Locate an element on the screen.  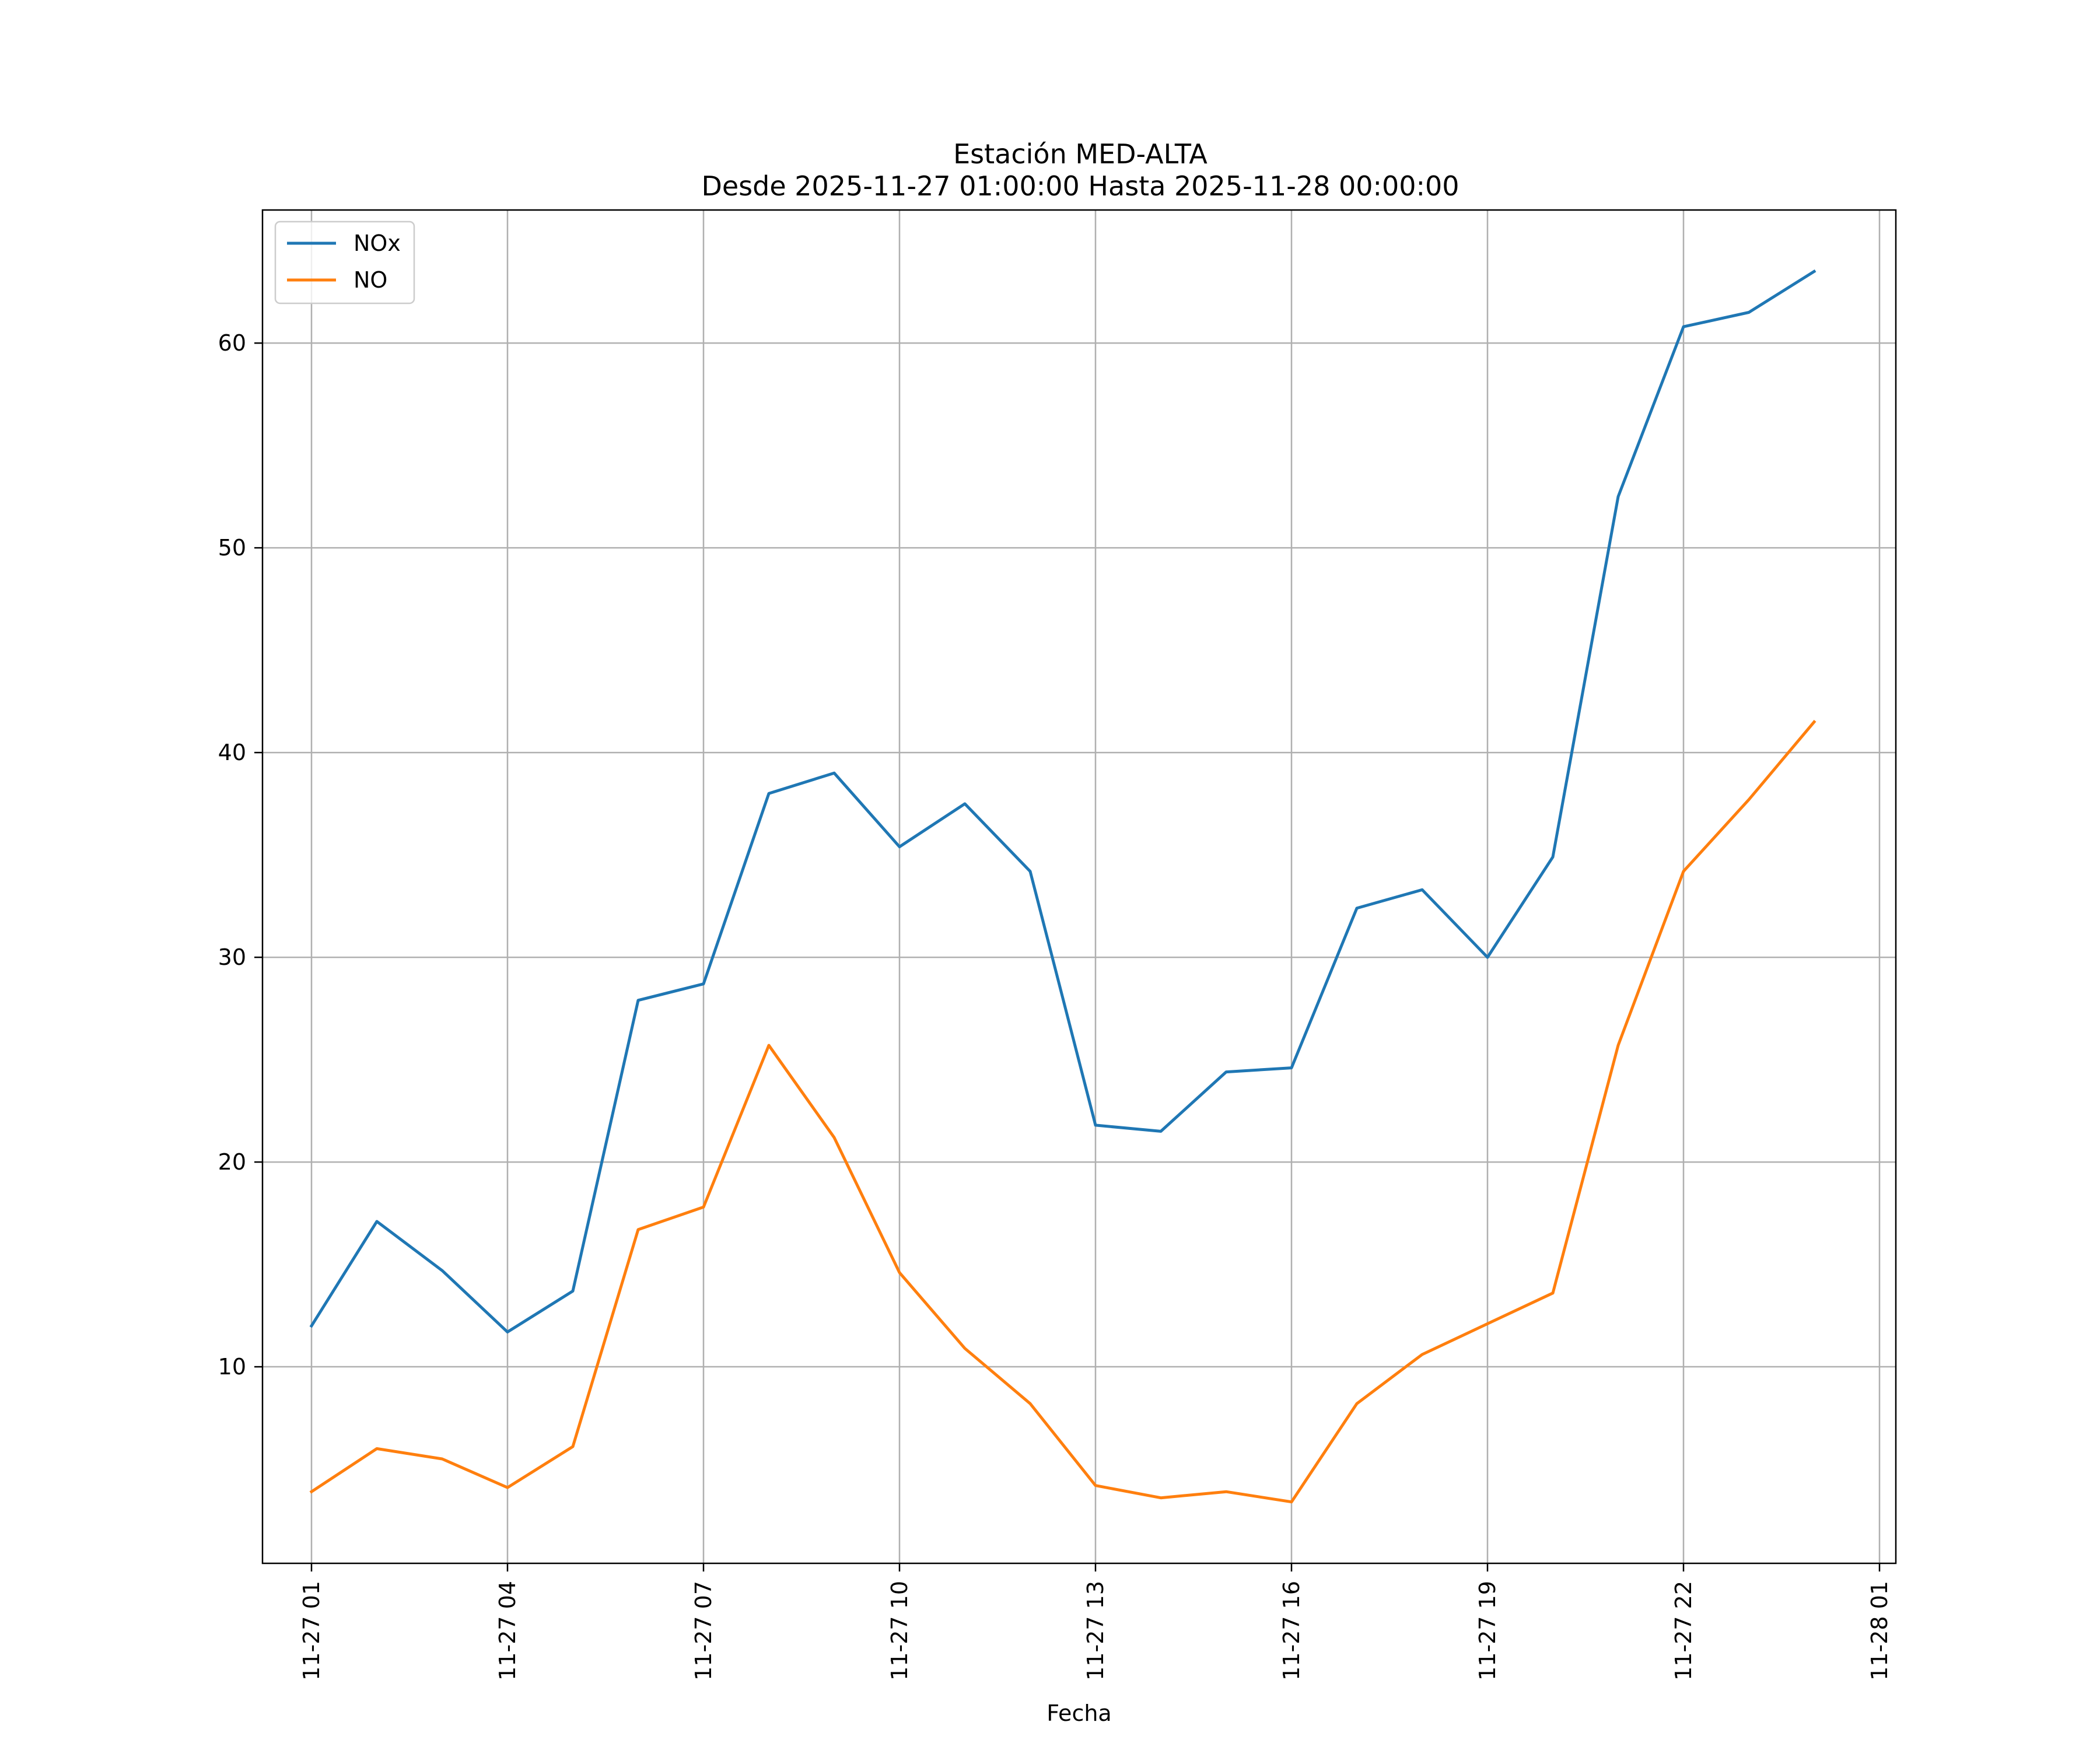
legend: NOx NO is located at coordinates (344, 262).